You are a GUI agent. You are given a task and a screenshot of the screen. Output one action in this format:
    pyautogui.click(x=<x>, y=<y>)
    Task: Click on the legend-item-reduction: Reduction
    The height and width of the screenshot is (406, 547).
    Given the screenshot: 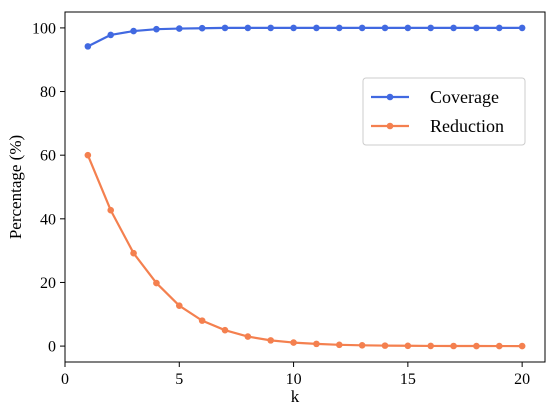 What is the action you would take?
    pyautogui.click(x=437, y=126)
    